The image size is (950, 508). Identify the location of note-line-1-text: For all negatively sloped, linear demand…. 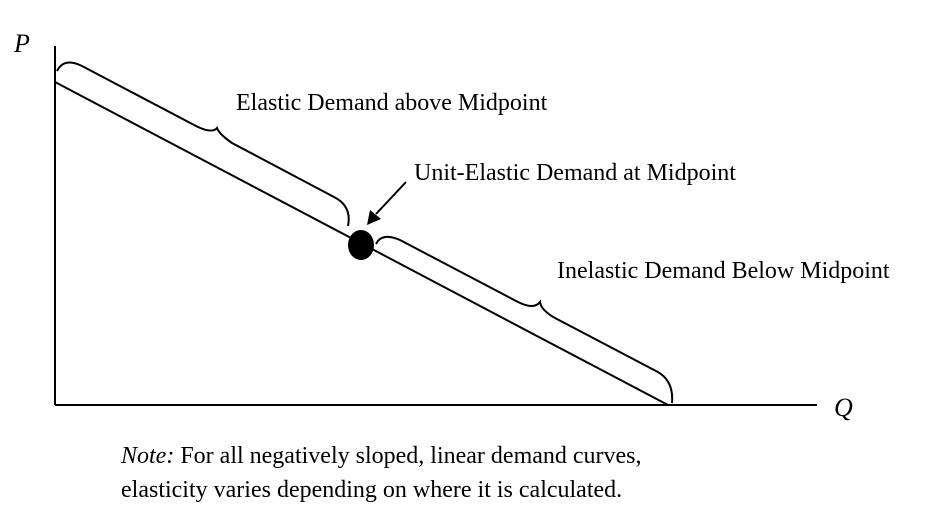
(407, 456).